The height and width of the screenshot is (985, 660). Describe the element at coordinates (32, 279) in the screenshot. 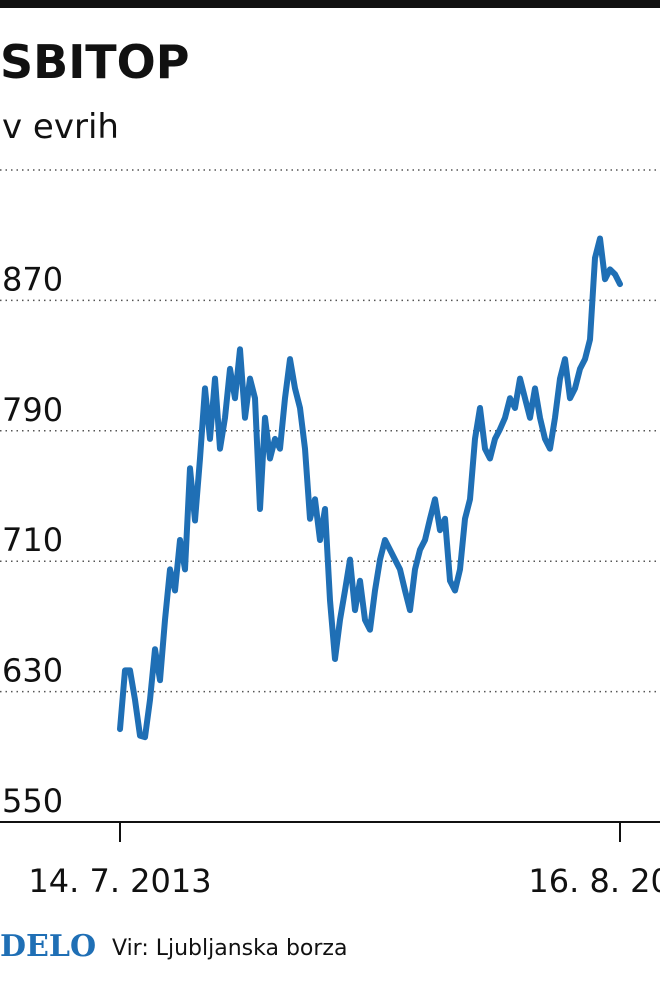

I see `y-tick-label: 870` at that location.